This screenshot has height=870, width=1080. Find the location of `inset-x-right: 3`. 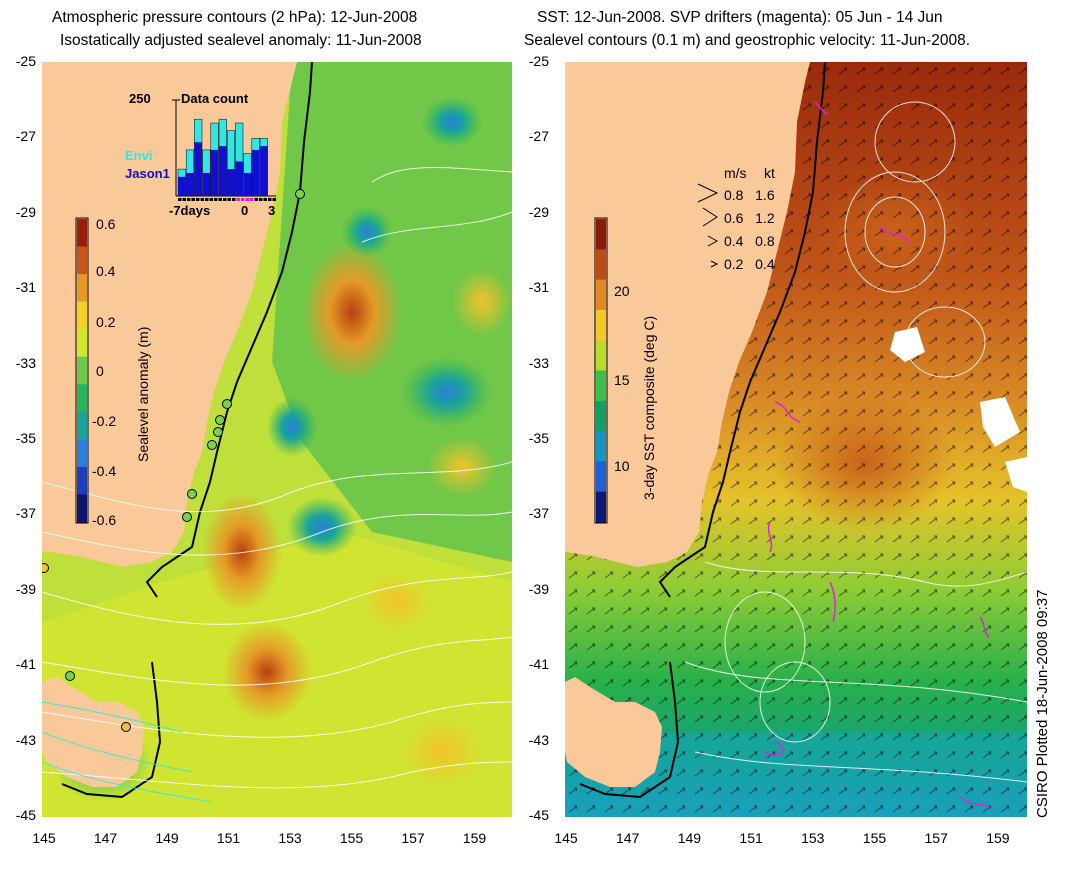

inset-x-right: 3 is located at coordinates (272, 210).